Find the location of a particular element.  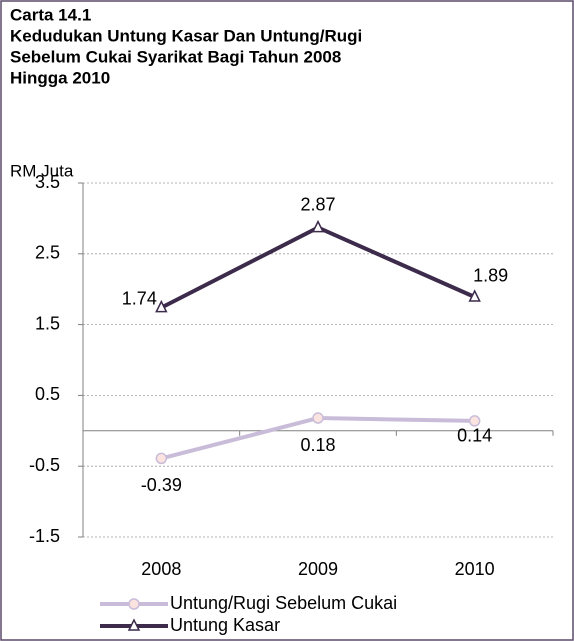

x-tick-label: 2010 is located at coordinates (475, 569).